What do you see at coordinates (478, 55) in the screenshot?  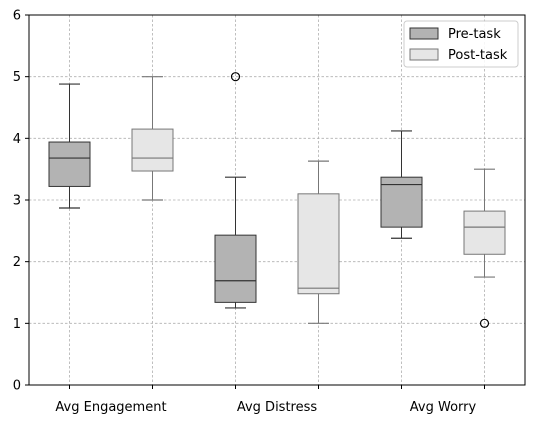 I see `legend-label-post-task: Post-task` at bounding box center [478, 55].